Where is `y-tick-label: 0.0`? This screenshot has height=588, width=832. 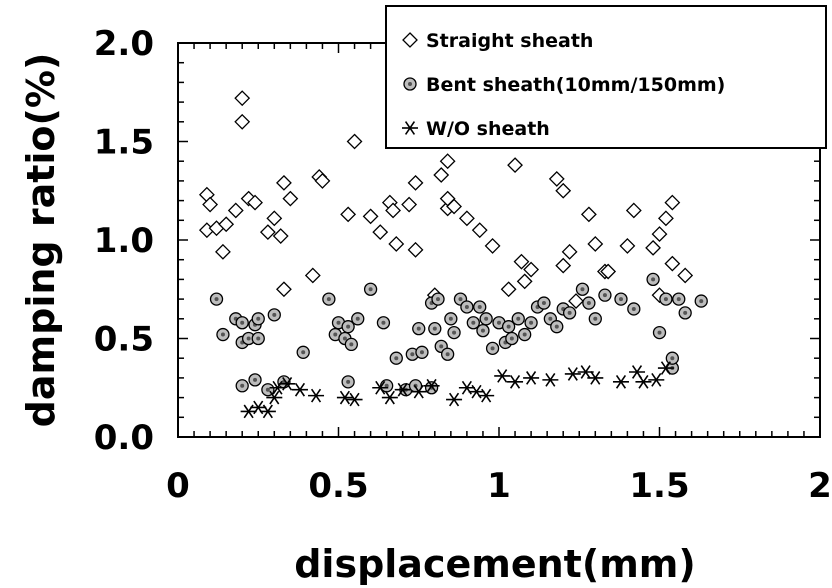 y-tick-label: 0.0 is located at coordinates (124, 438).